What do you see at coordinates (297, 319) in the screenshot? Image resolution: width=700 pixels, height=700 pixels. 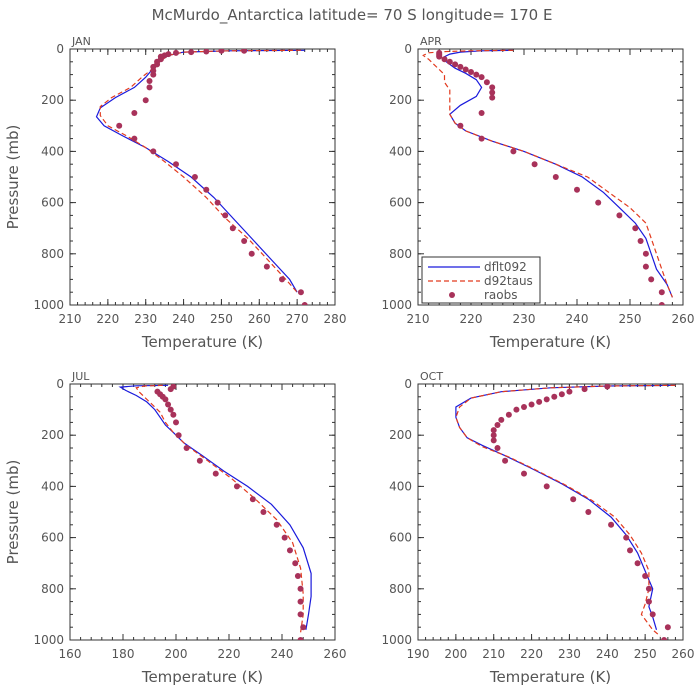 I see `x-tick-label: 270` at bounding box center [297, 319].